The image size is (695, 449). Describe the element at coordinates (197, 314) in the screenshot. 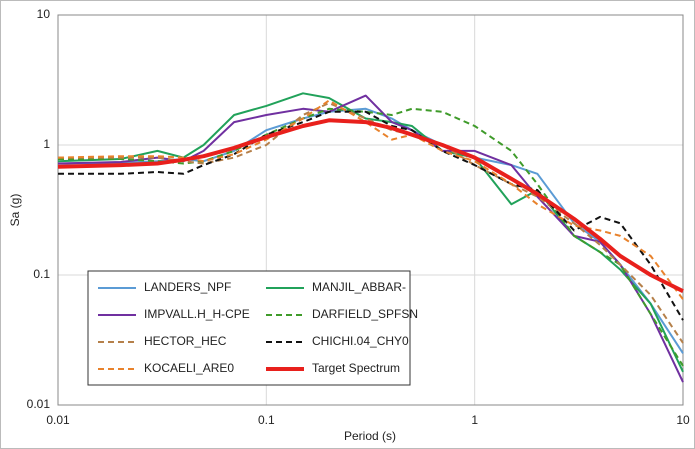

I see `legend-label: IMPVALL.H_H-CPE` at that location.